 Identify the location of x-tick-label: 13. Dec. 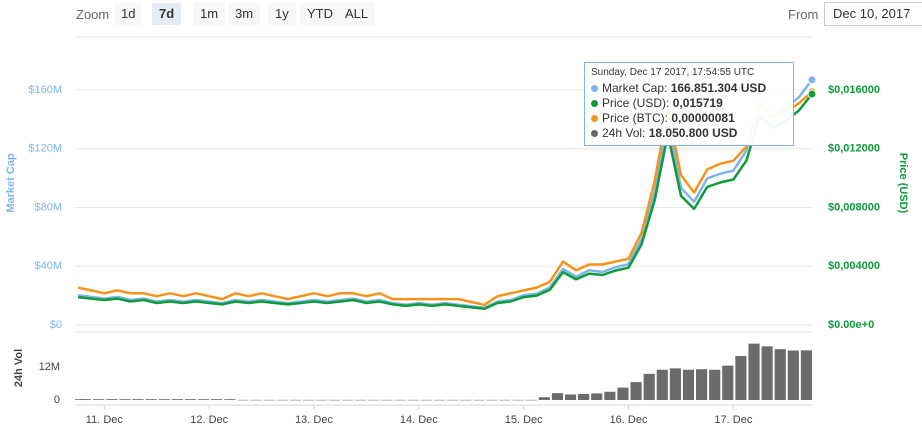
(314, 420).